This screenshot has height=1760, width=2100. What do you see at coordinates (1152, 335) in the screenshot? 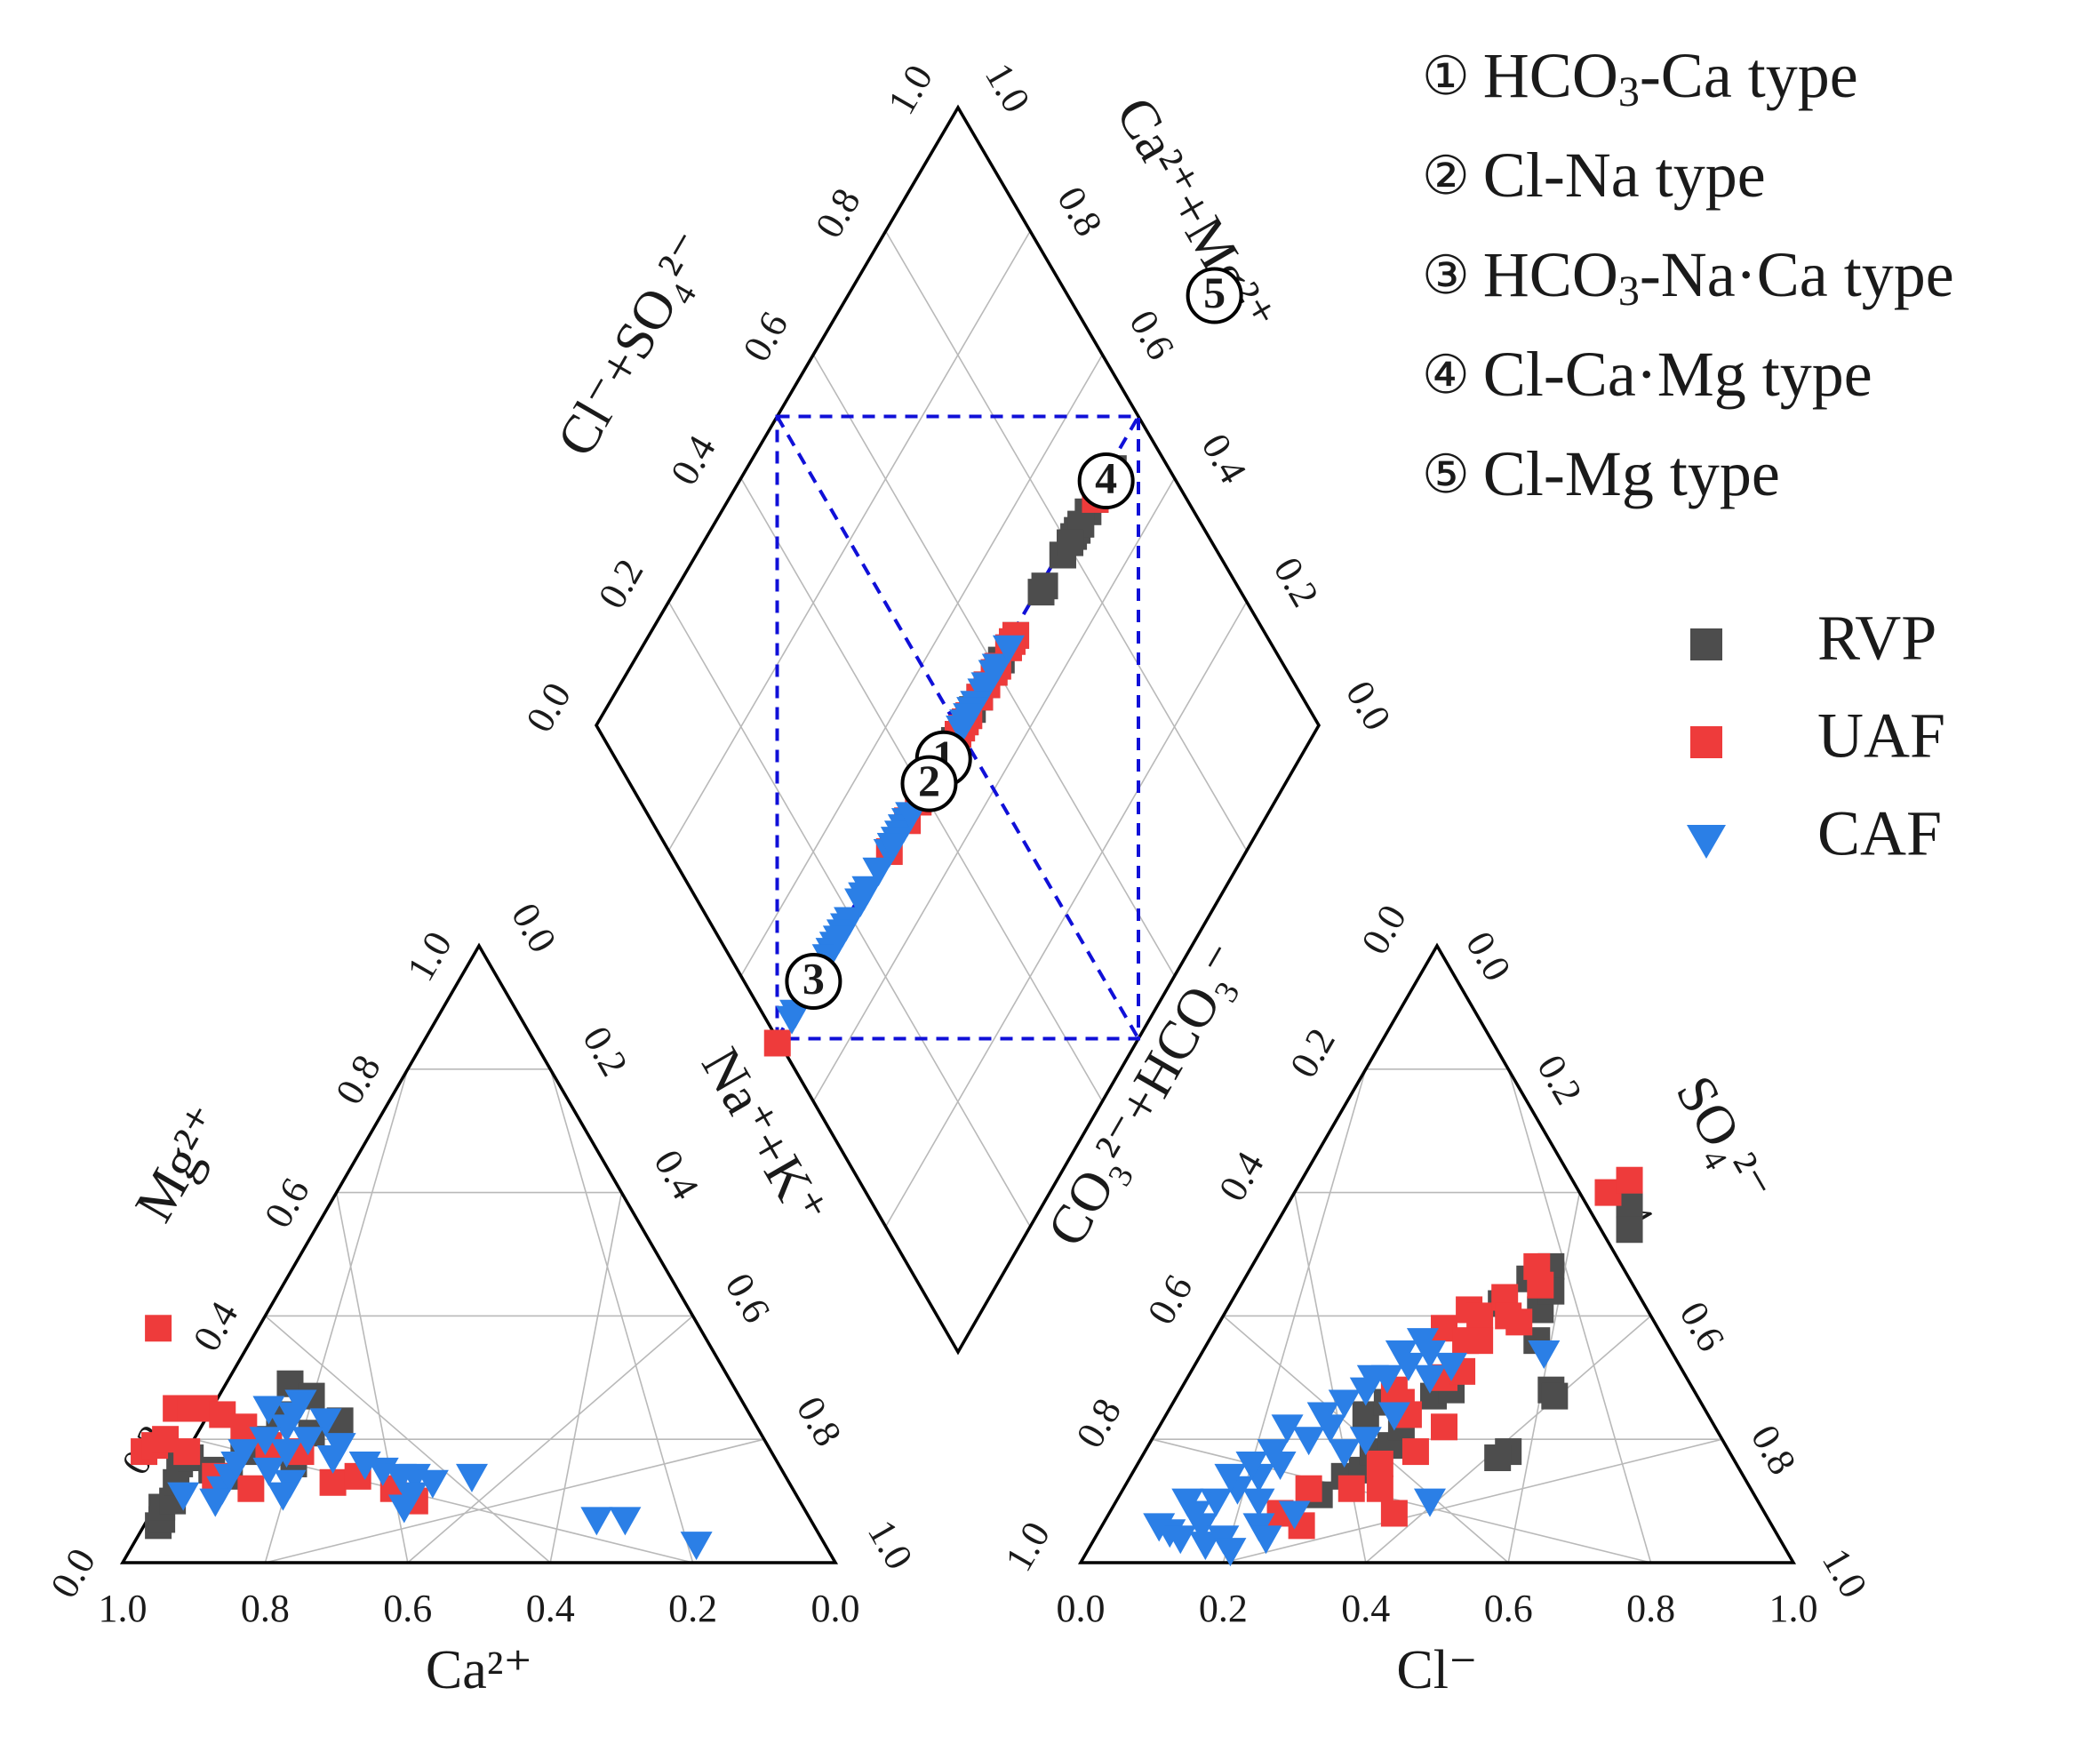
I see `diamond-right-tick: 0.6` at bounding box center [1152, 335].